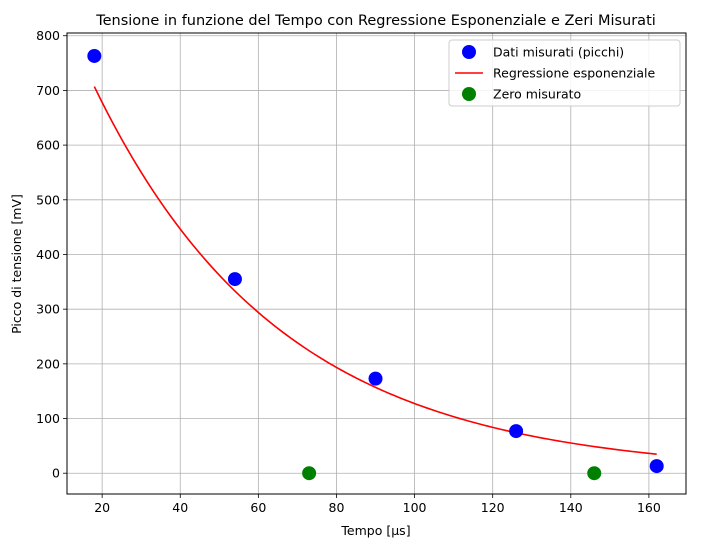  I want to click on legend-label: Regressione esponenziale, so click(574, 73).